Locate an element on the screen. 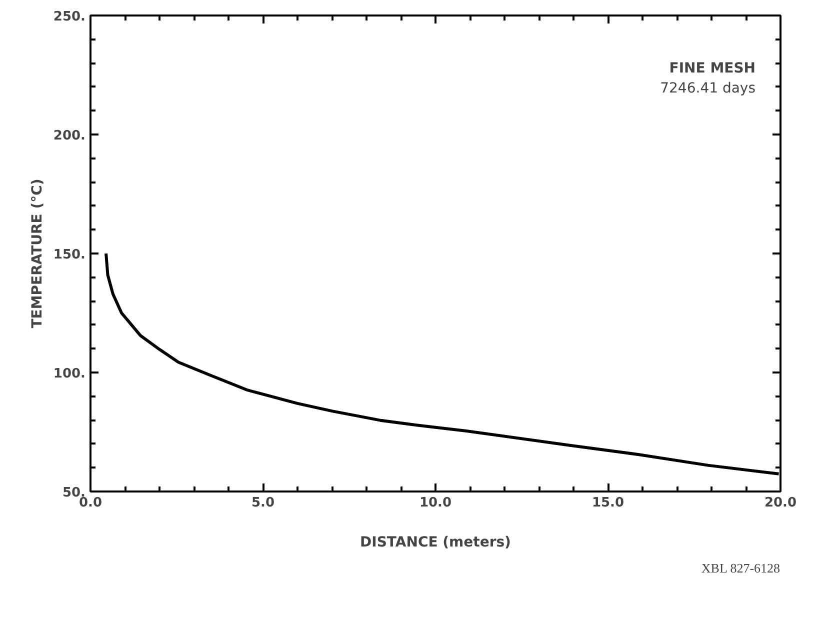 The height and width of the screenshot is (643, 819). y-tick-label: 100. is located at coordinates (69, 374).